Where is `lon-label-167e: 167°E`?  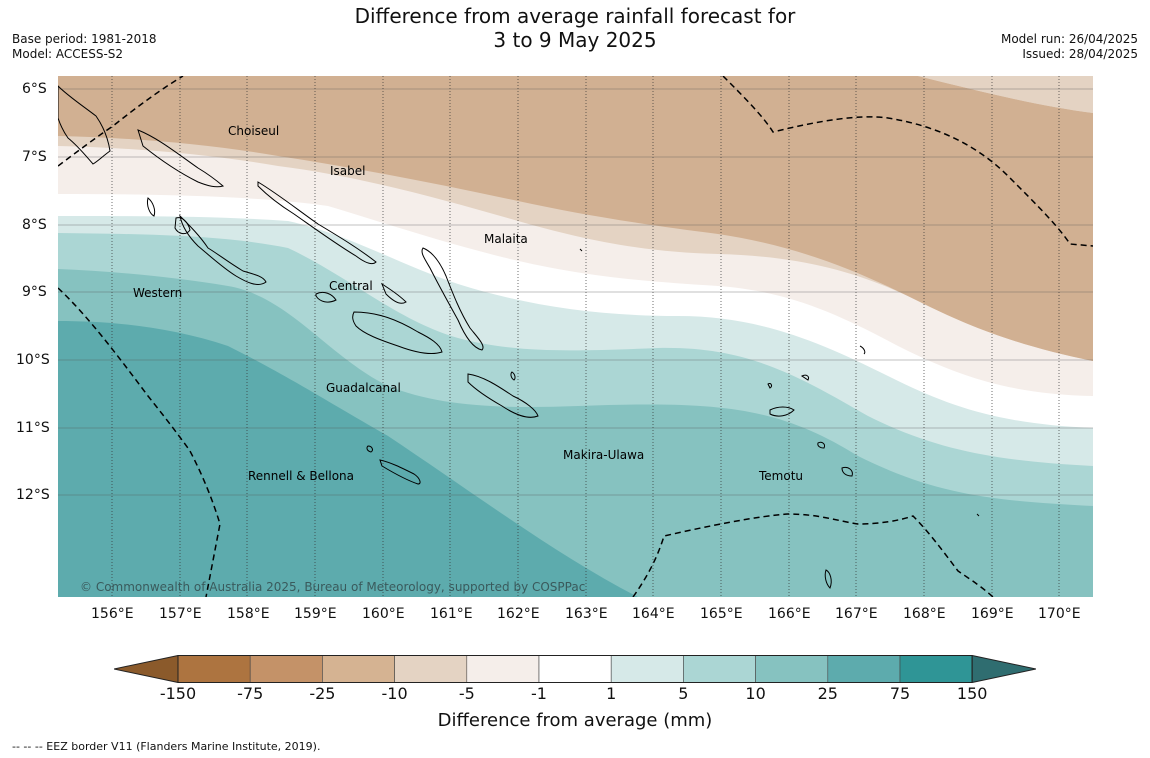
lon-label-167e: 167°E is located at coordinates (856, 614).